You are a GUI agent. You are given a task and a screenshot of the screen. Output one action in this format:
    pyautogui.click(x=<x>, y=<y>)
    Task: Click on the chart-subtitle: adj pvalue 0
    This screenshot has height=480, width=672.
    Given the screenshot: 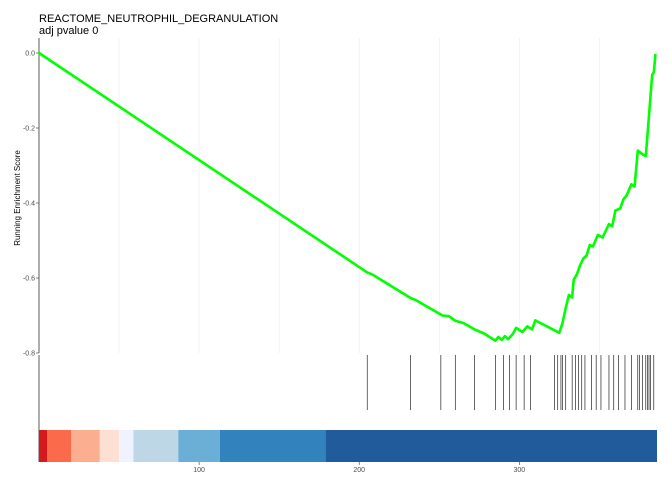 What is the action you would take?
    pyautogui.click(x=68, y=31)
    